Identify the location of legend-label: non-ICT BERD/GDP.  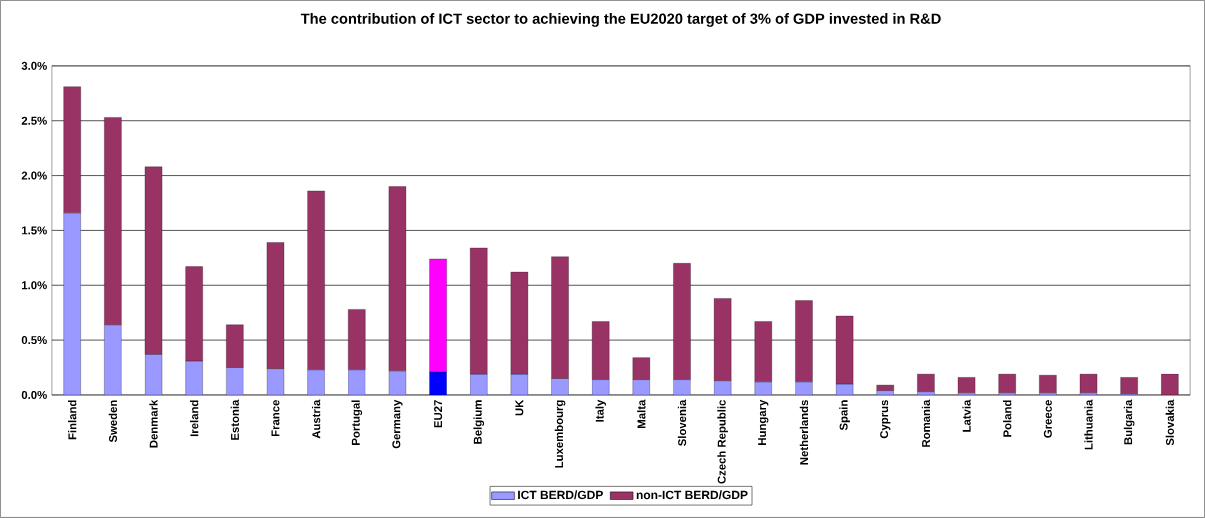
(692, 495).